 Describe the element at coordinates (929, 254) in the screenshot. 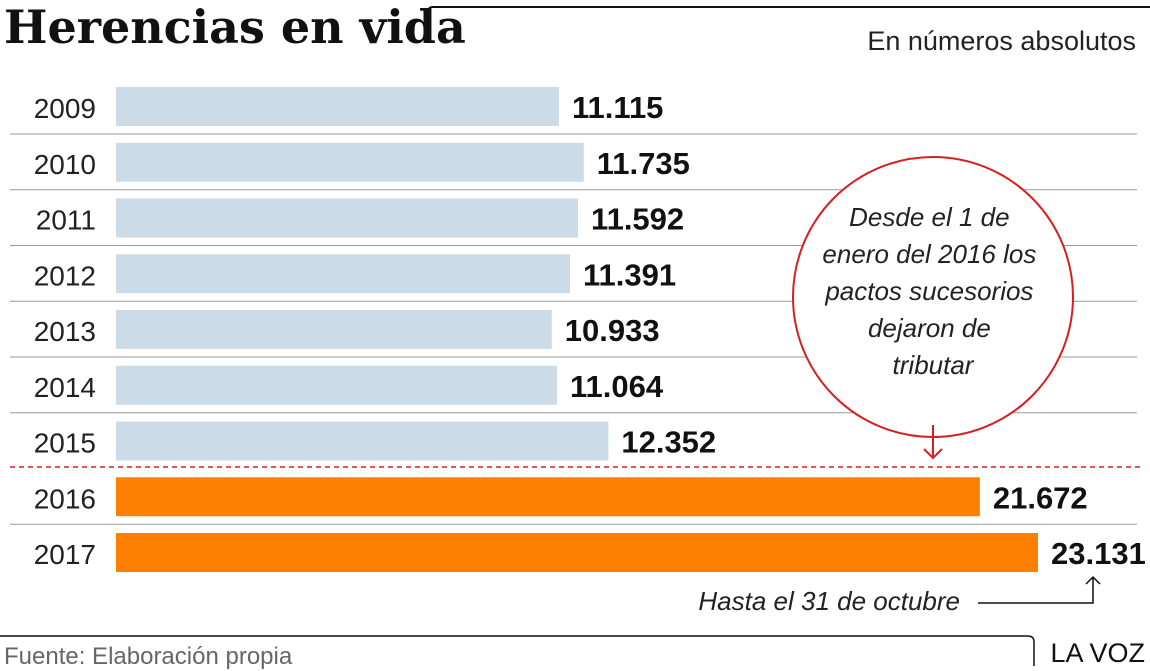

I see `annotation-line-2: enero del 2016 los` at that location.